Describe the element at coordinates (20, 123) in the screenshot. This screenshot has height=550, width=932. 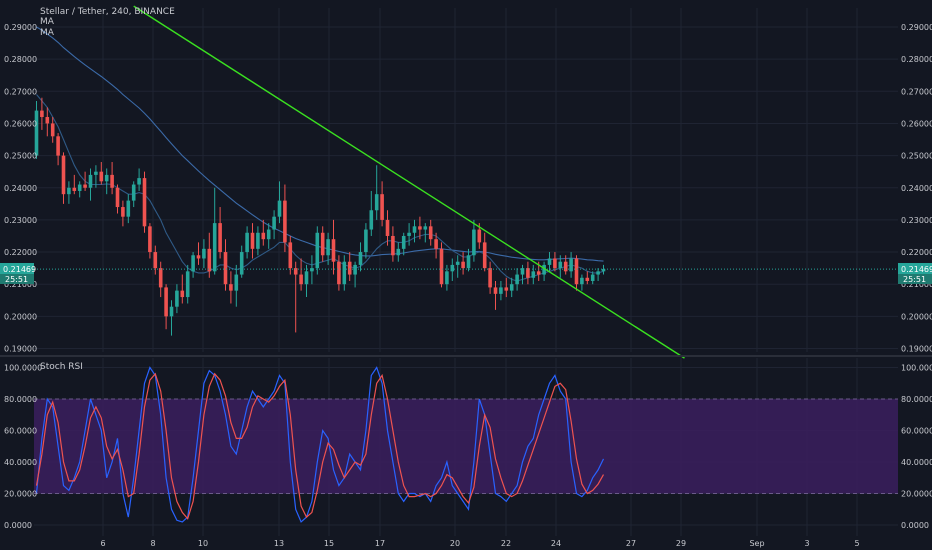
I see `price-tick-label-left: 0.26000` at that location.